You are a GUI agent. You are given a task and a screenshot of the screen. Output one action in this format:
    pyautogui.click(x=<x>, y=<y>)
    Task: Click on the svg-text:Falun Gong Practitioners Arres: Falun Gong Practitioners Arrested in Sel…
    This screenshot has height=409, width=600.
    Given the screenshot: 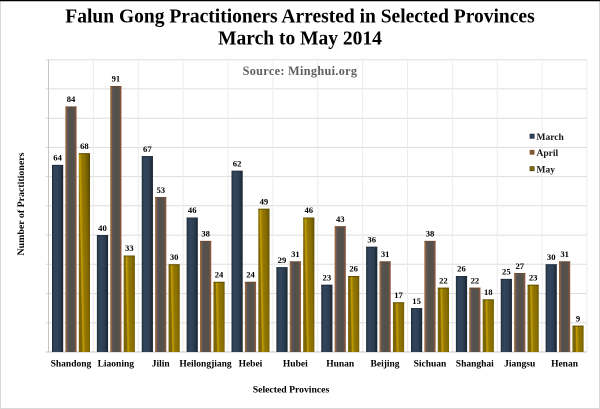 What is the action you would take?
    pyautogui.click(x=300, y=17)
    